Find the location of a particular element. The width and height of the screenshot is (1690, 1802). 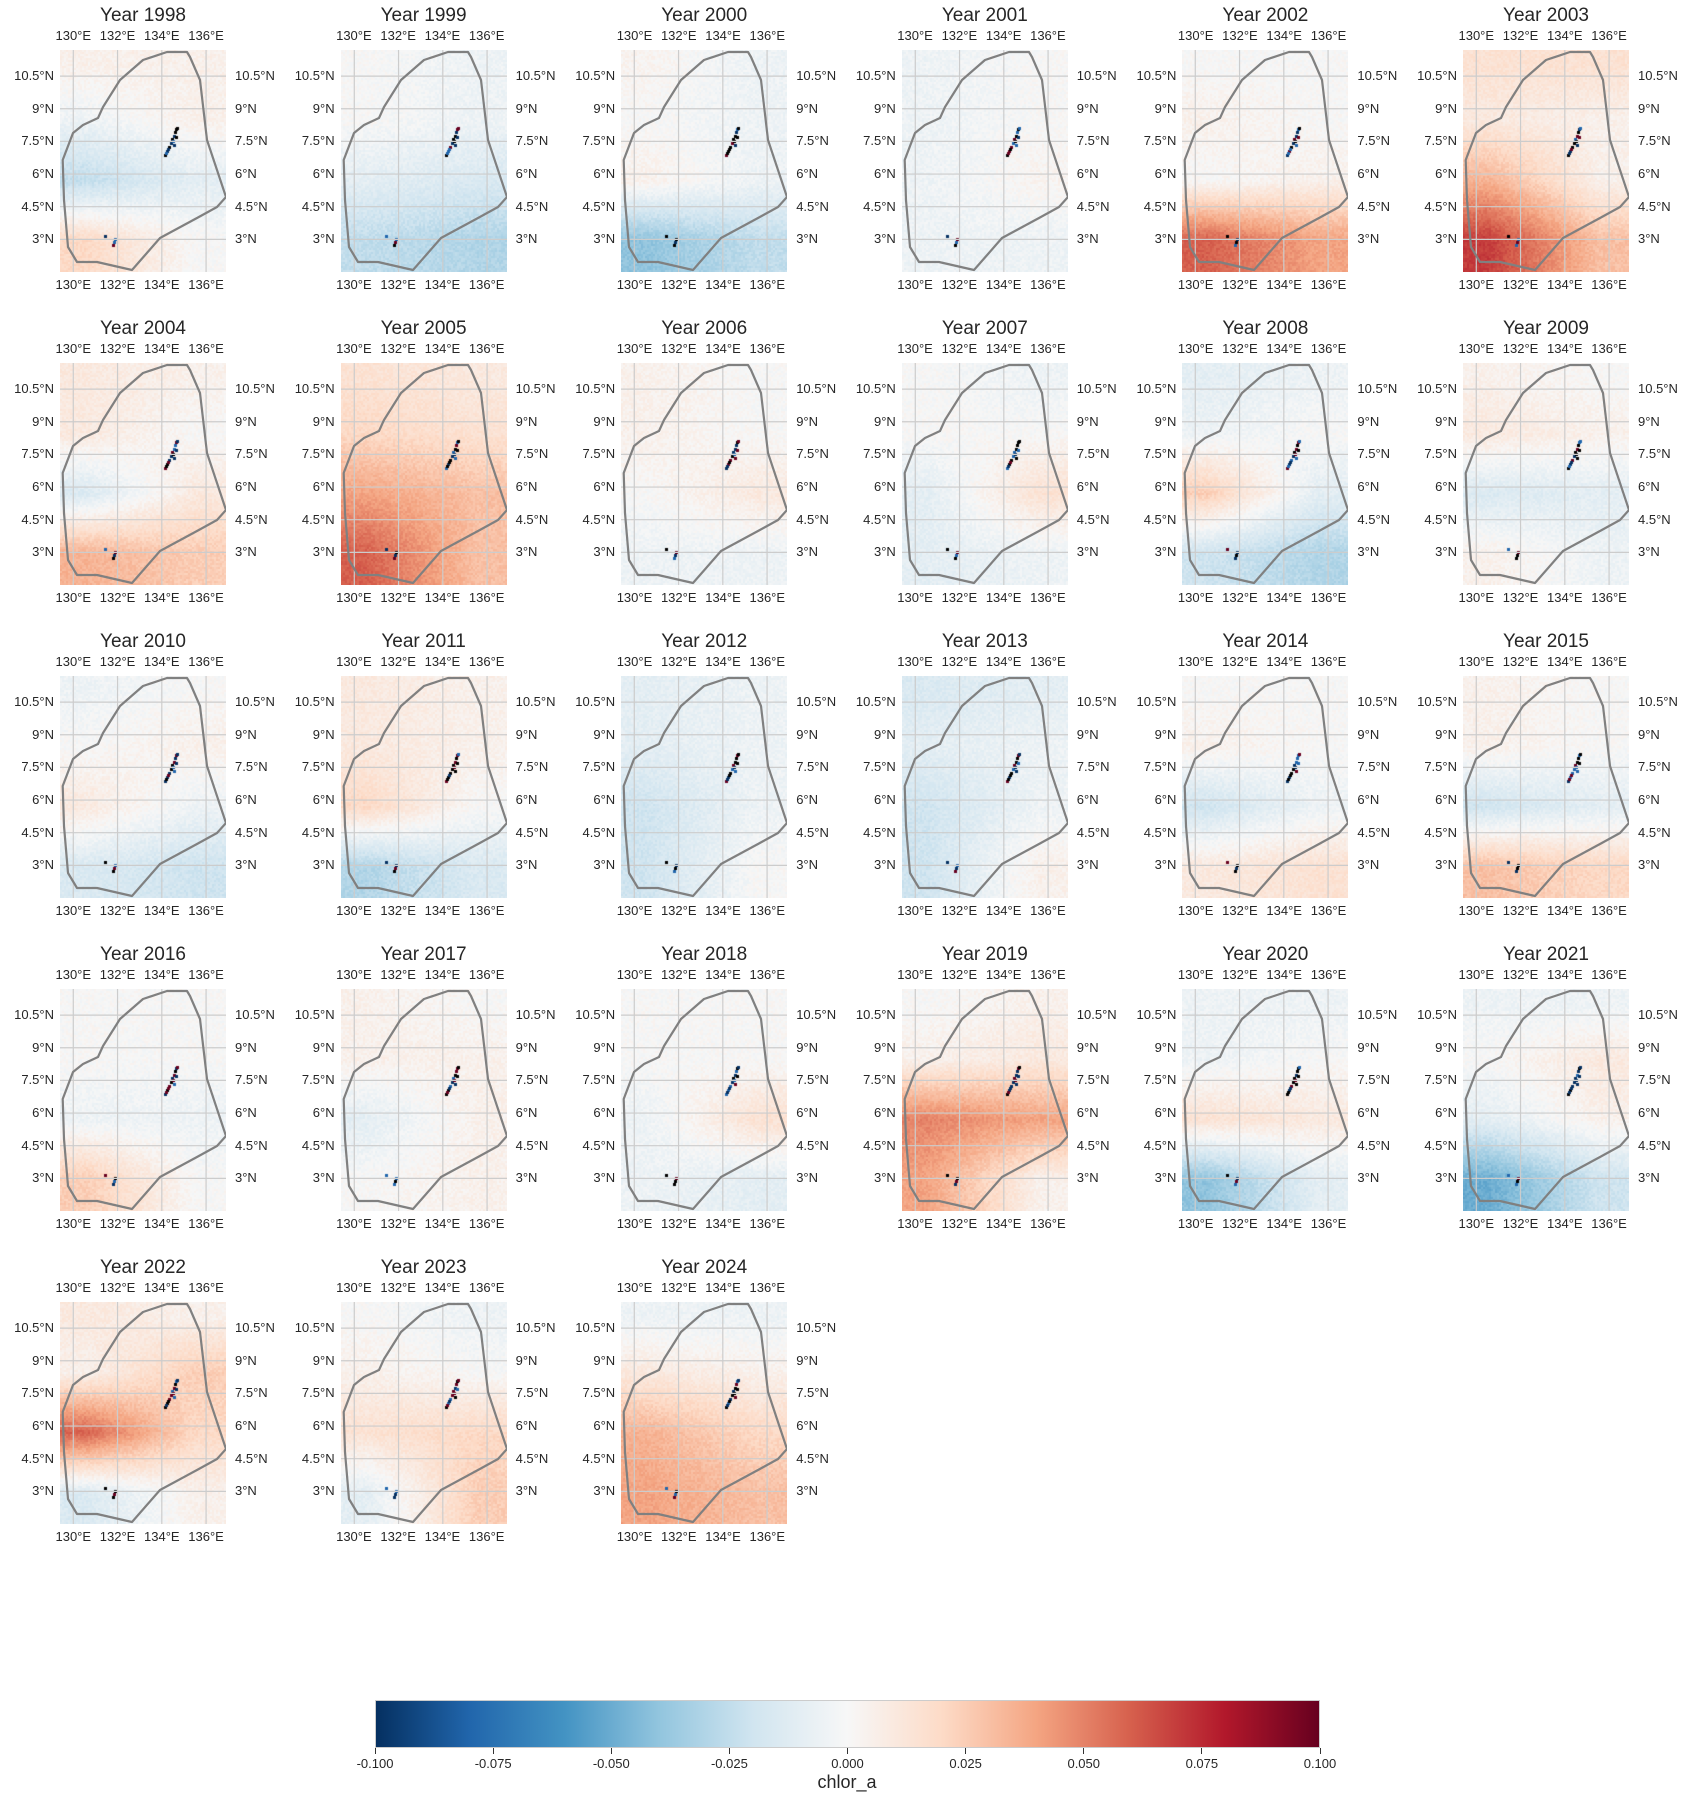

panel-title: Year 1999 is located at coordinates (423, 15).